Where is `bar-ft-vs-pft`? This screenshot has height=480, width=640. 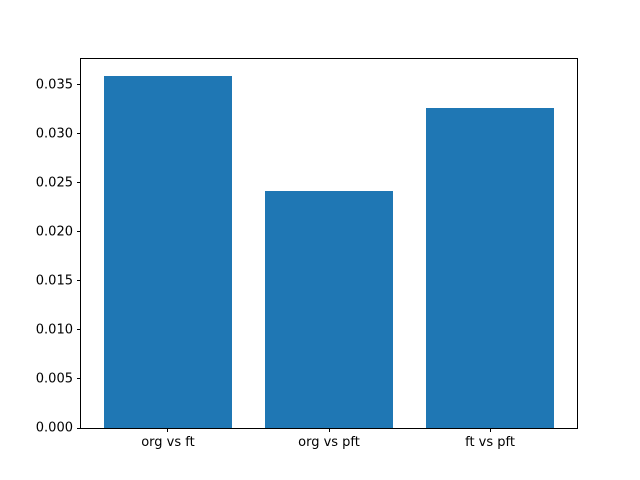 bar-ft-vs-pft is located at coordinates (490, 268).